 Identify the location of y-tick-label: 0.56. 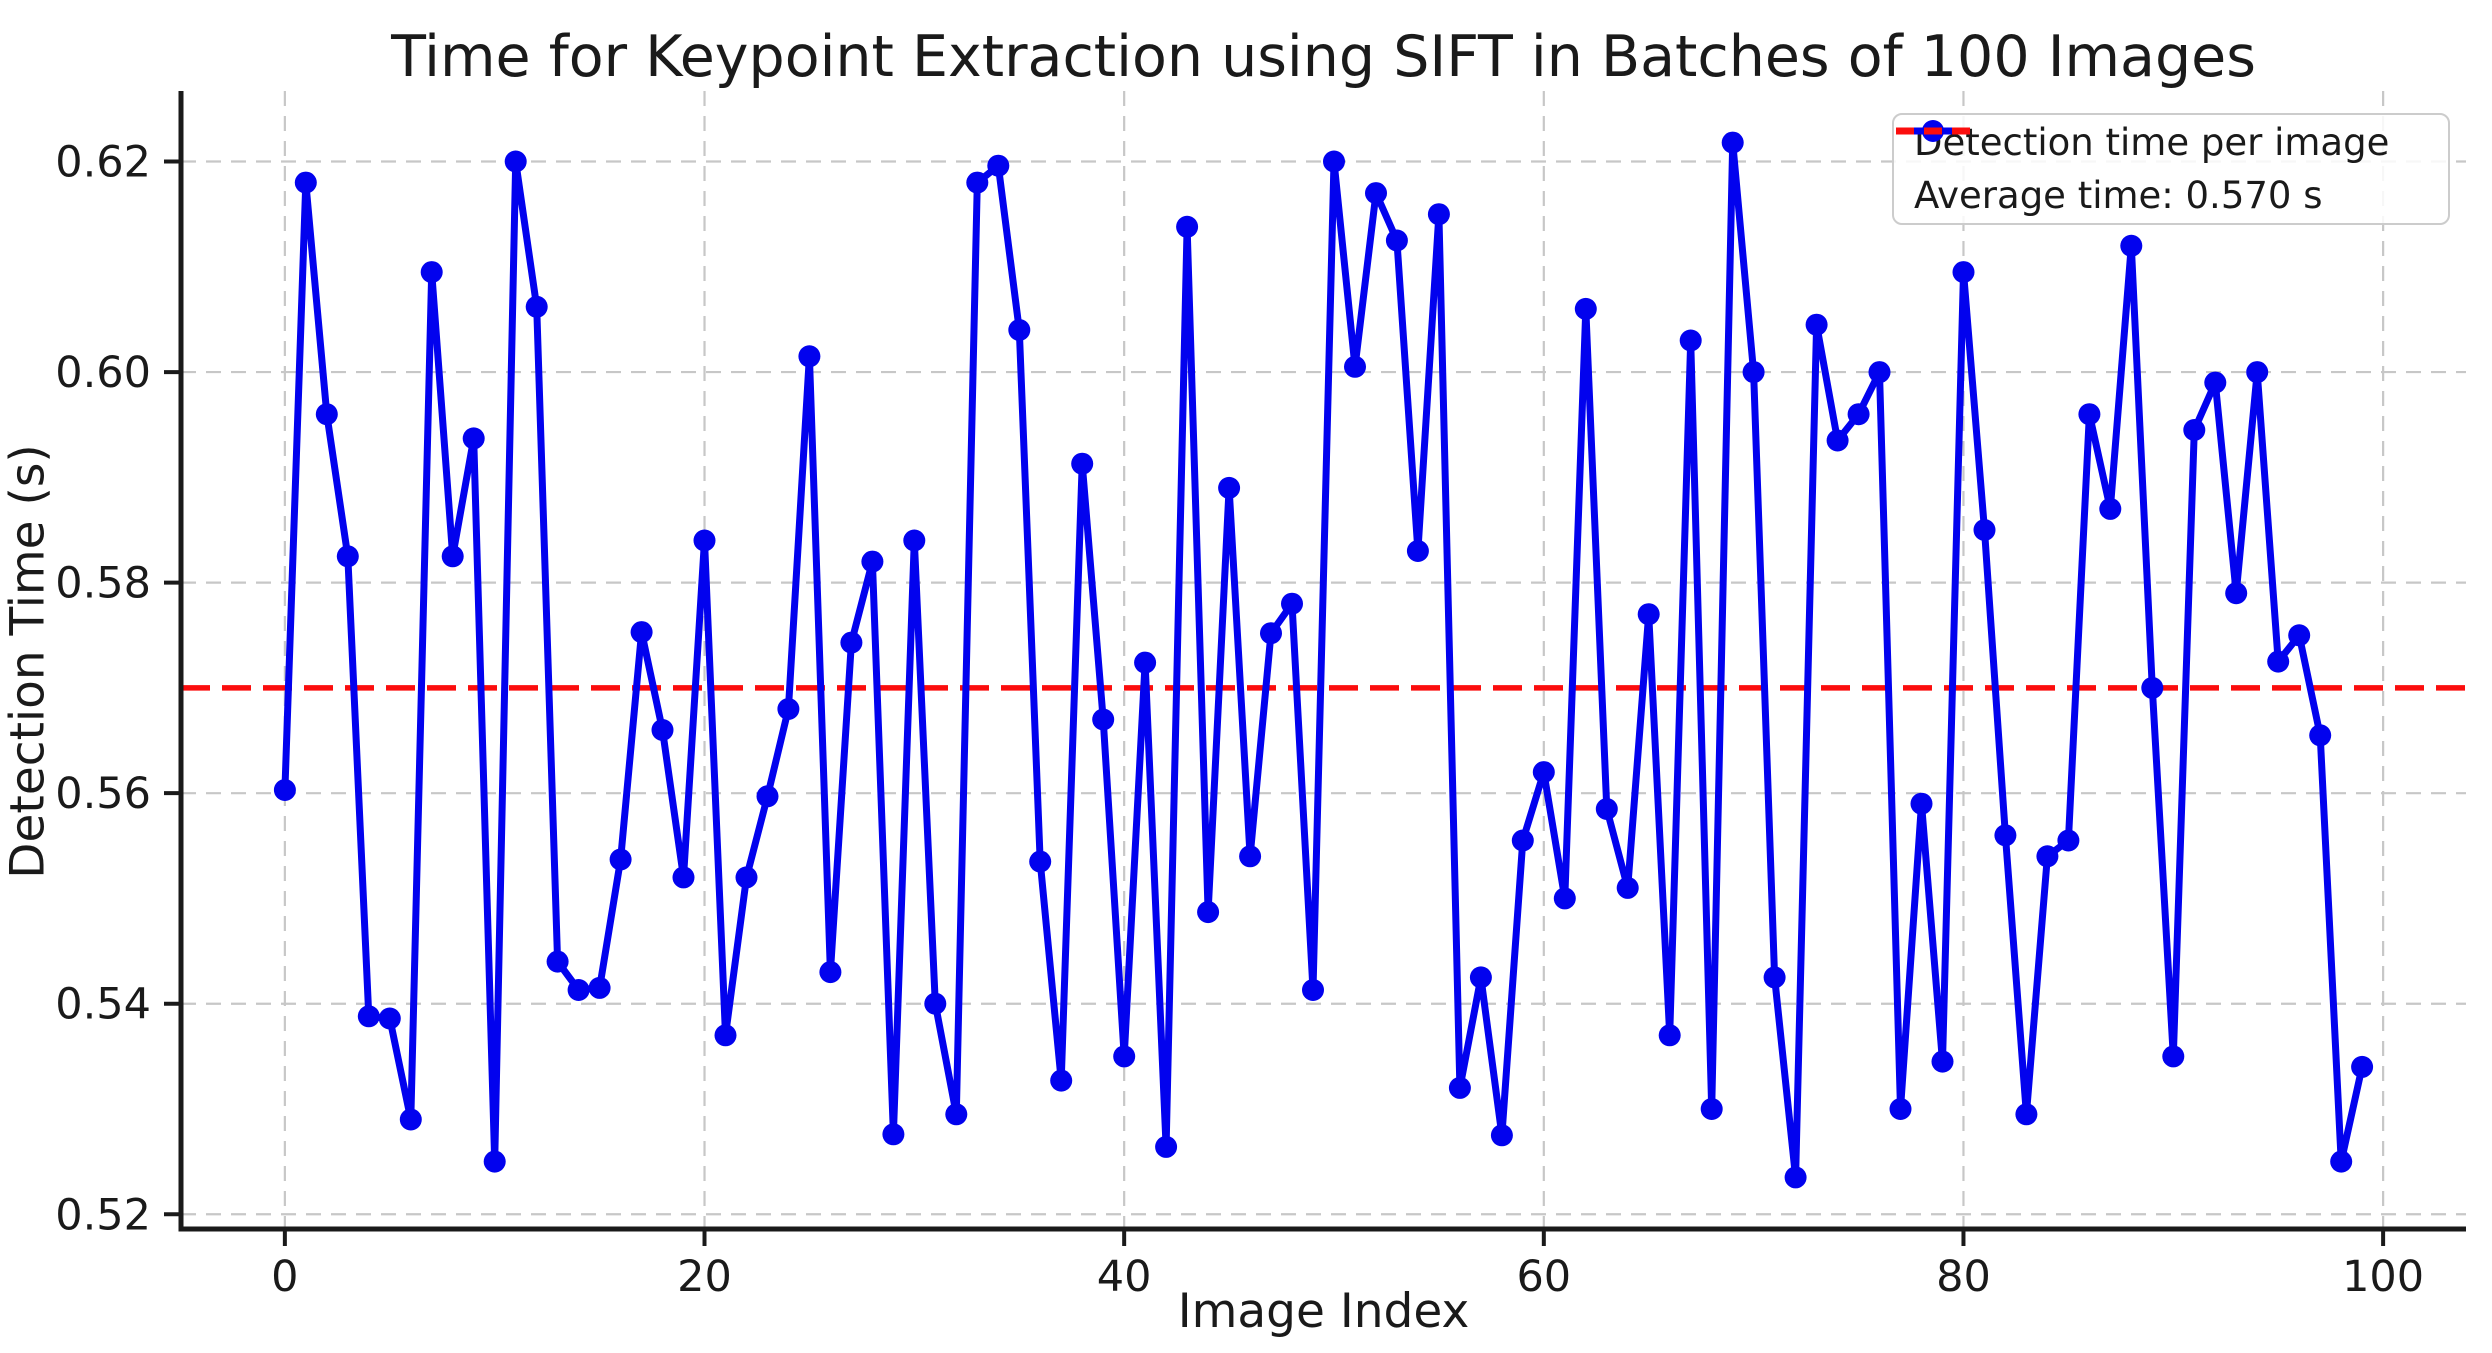
(103, 794).